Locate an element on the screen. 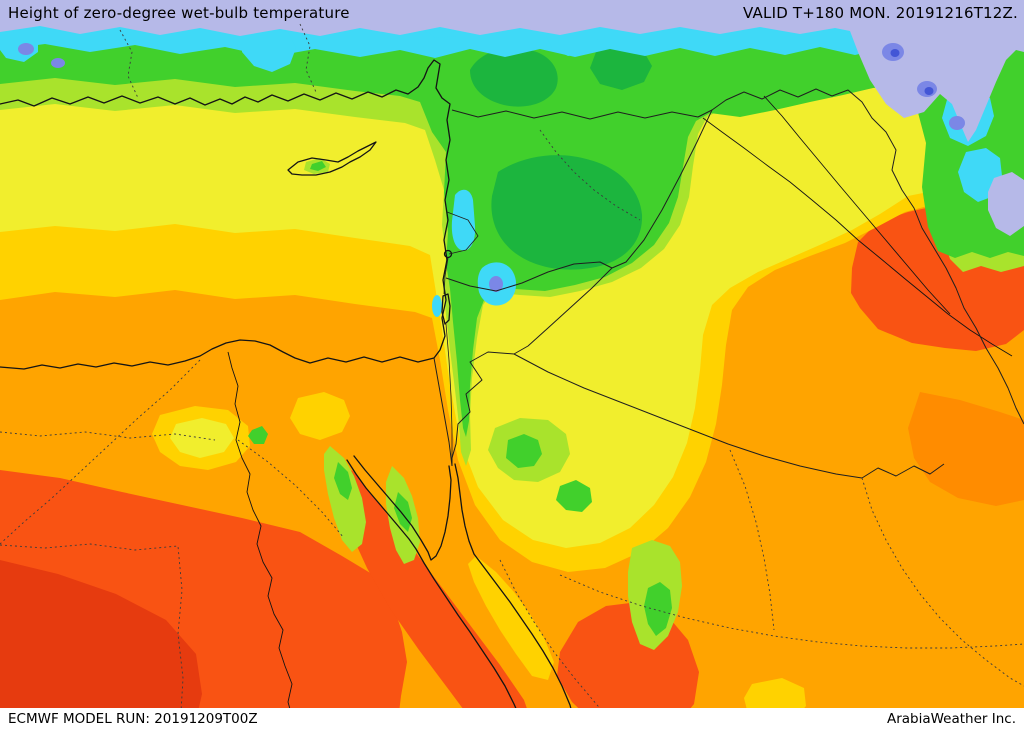  coastline-red-sea-east is located at coordinates (515, 596).